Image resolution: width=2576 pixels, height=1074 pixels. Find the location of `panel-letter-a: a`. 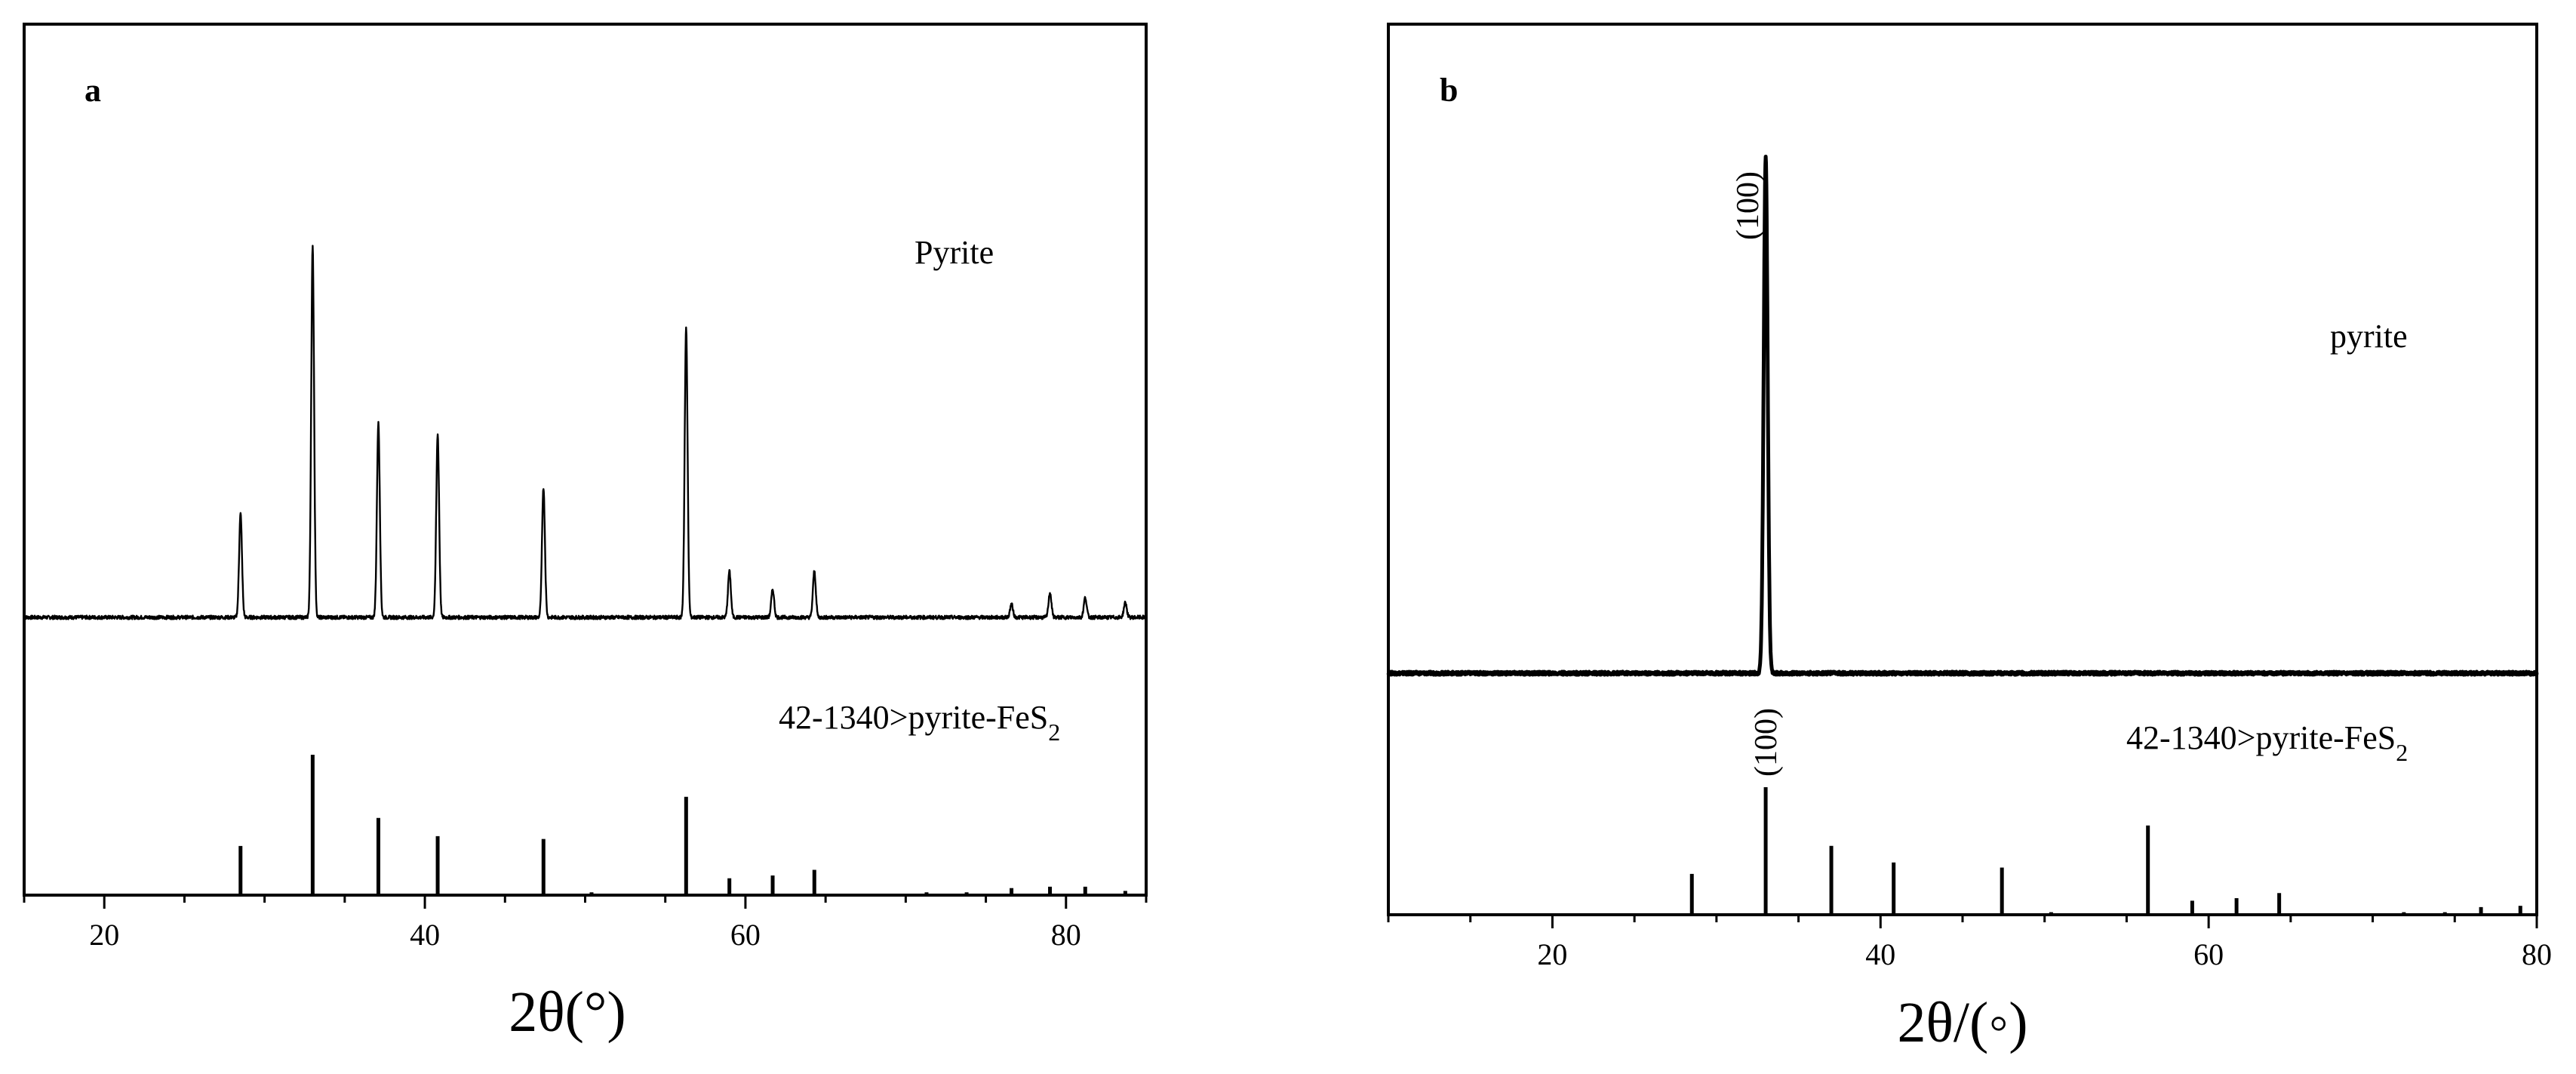

panel-letter-a: a is located at coordinates (93, 90).